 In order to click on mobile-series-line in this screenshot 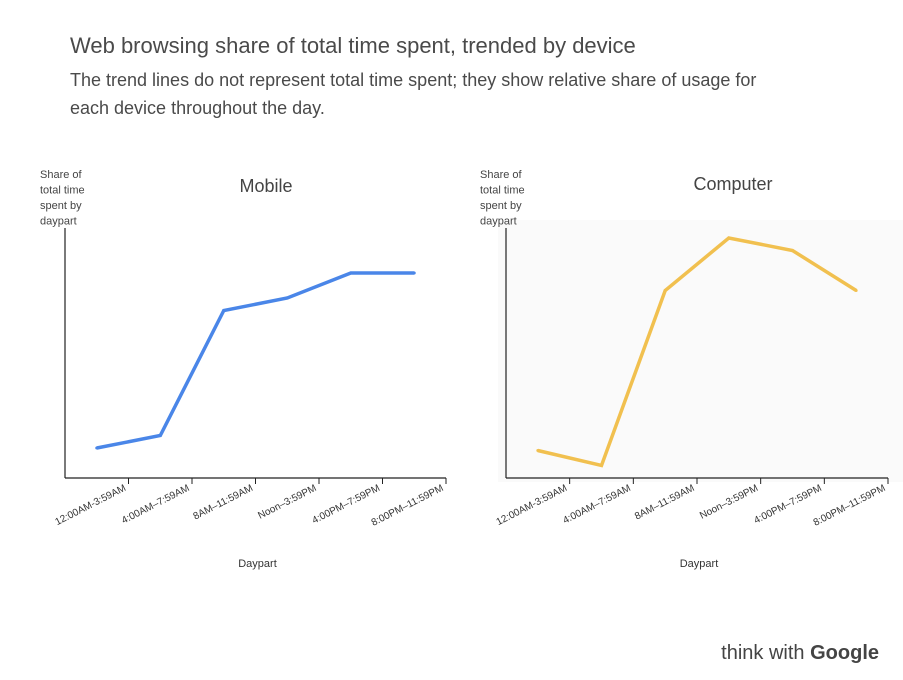, I will do `click(255, 360)`.